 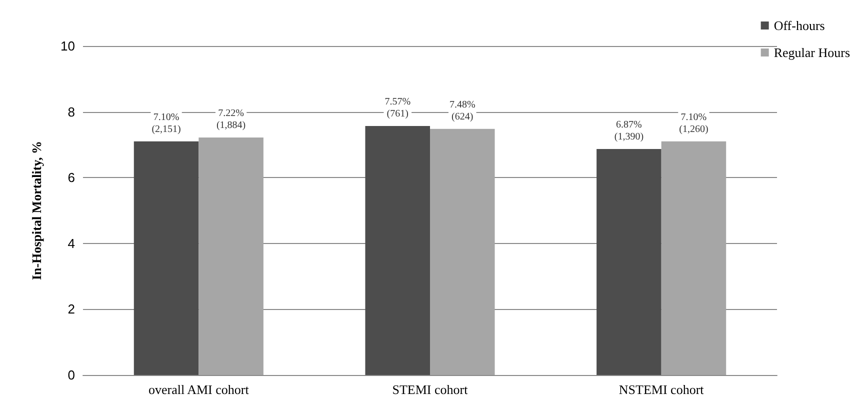 What do you see at coordinates (397, 108) in the screenshot?
I see `data-label: 7.57% (761)` at bounding box center [397, 108].